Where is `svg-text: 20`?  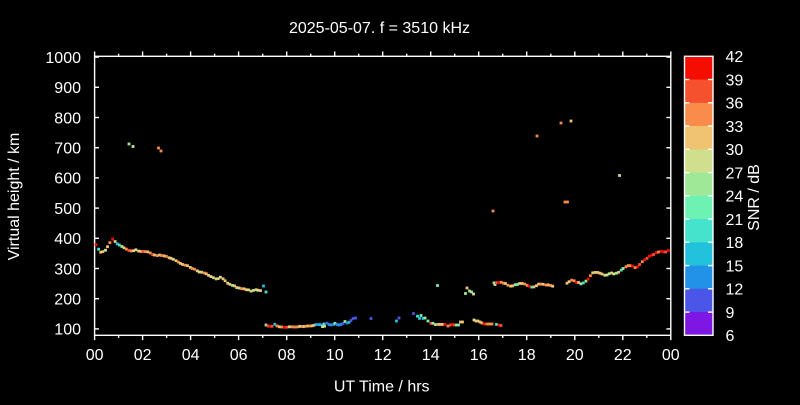
svg-text: 20 is located at coordinates (575, 355).